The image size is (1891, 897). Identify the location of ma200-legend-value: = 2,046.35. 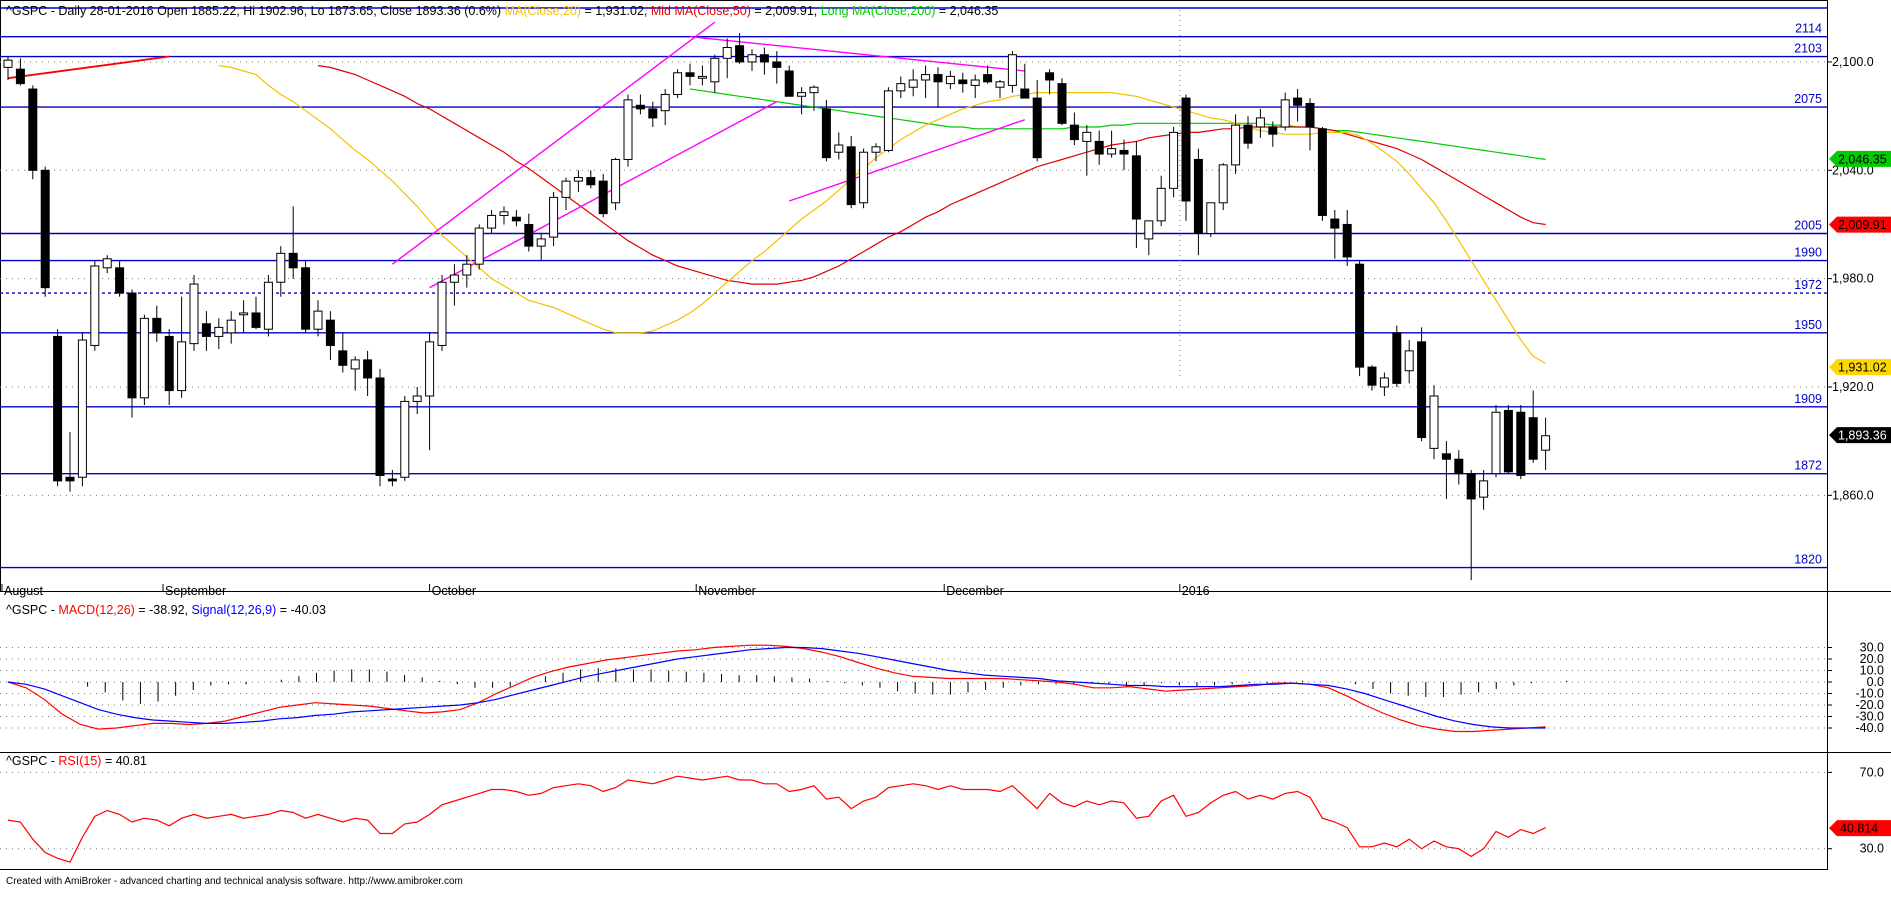
(966, 11).